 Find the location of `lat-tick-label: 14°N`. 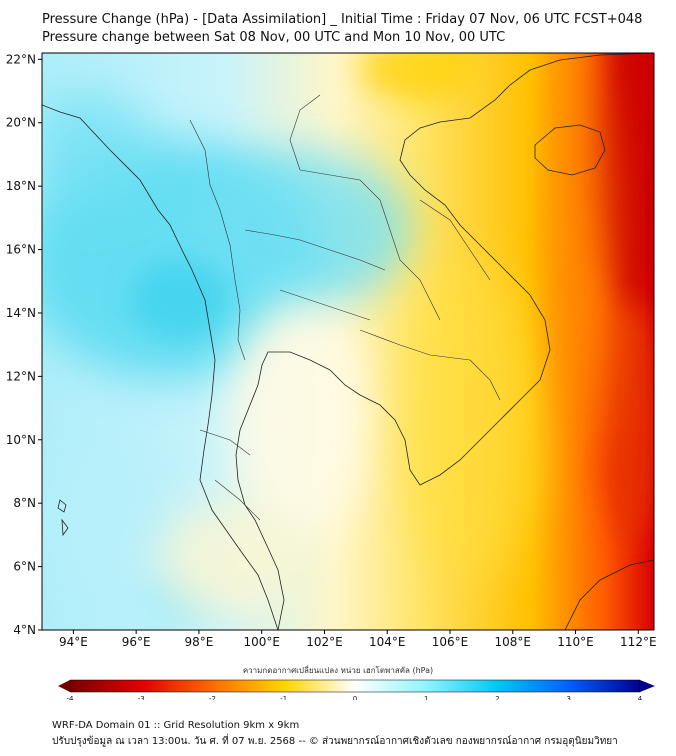

lat-tick-label: 14°N is located at coordinates (21, 313).